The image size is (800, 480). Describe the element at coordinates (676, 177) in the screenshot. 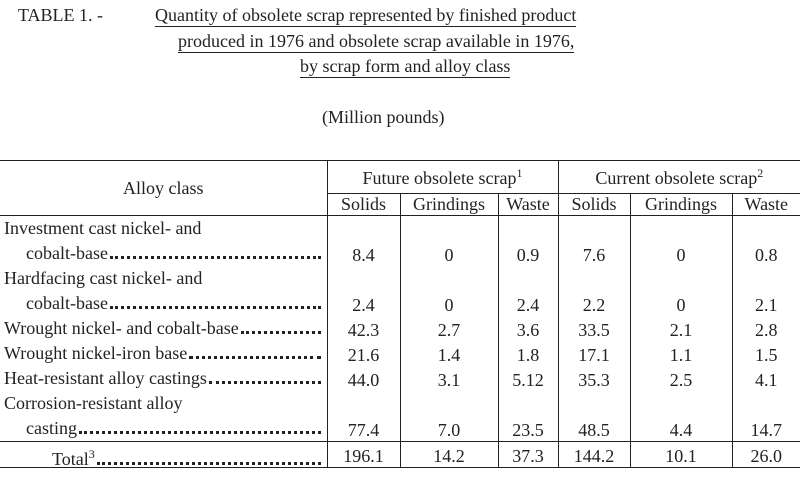

I see `group-name: Current obsolete scrap` at that location.